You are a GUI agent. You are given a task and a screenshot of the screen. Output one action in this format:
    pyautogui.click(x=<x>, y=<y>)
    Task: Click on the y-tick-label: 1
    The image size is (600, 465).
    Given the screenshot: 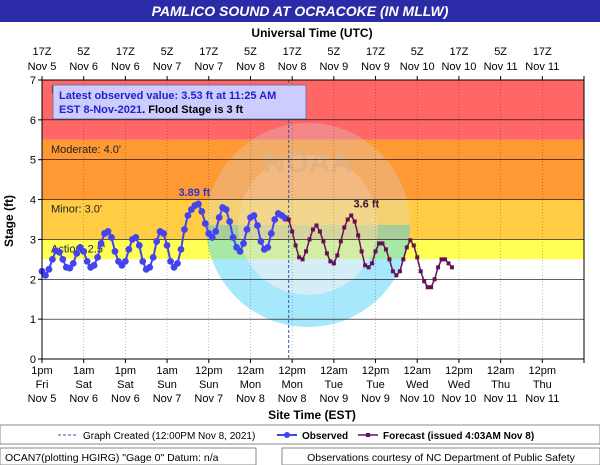 What is the action you would take?
    pyautogui.click(x=33, y=320)
    